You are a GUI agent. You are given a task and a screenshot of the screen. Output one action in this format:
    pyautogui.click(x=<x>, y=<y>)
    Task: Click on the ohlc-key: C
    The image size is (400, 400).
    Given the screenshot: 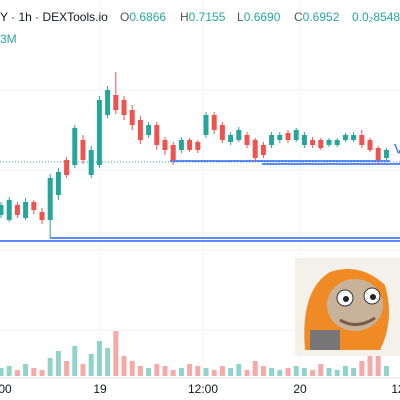 What is the action you would take?
    pyautogui.click(x=298, y=17)
    